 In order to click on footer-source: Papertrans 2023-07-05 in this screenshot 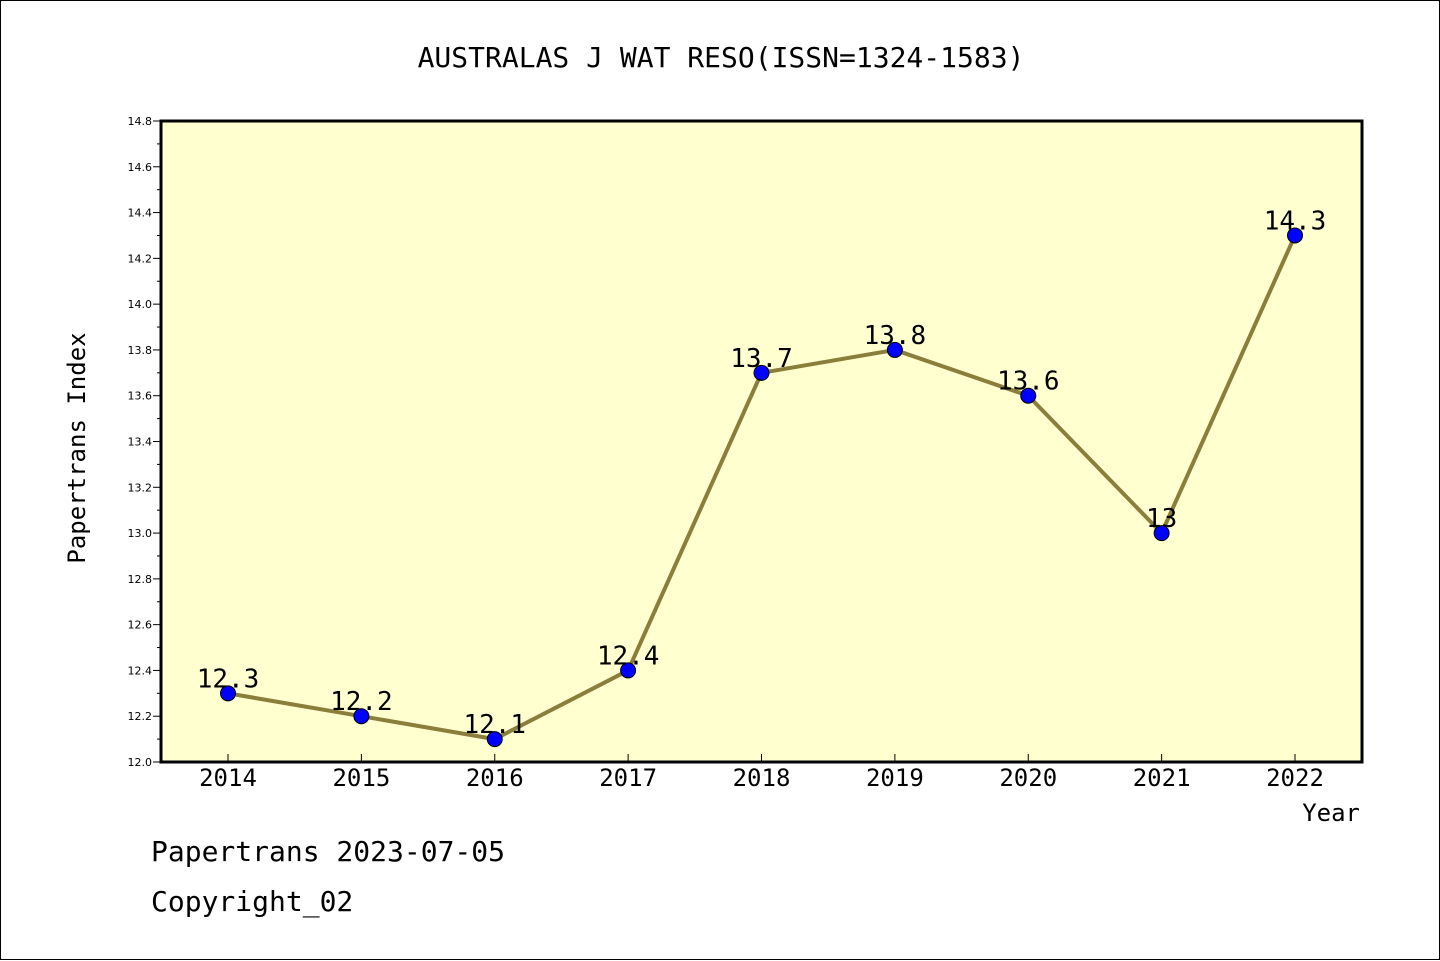, I will do `click(328, 851)`.